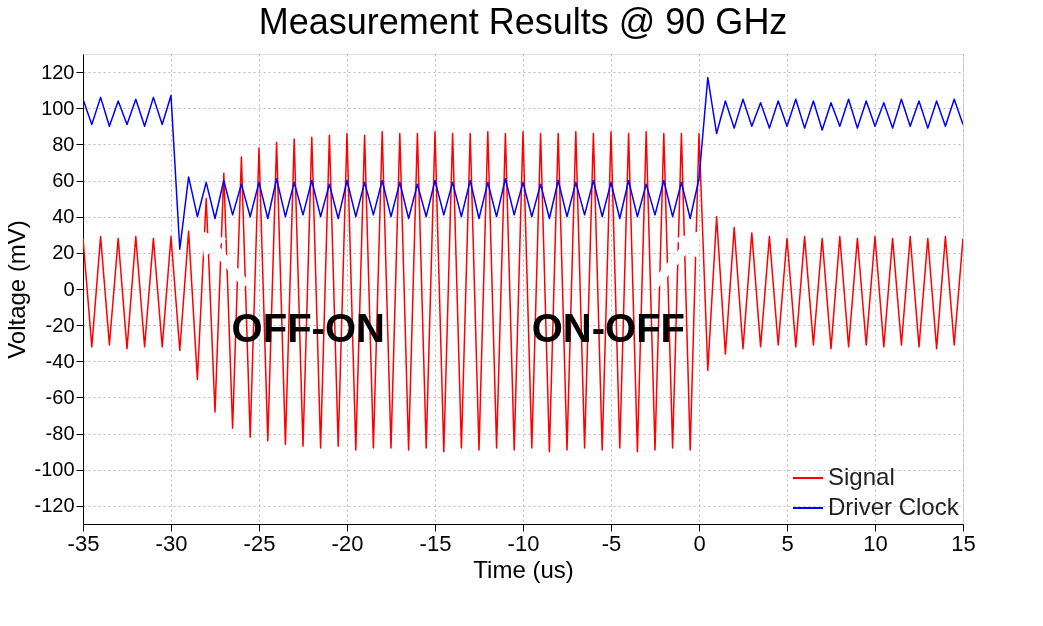 This screenshot has width=1043, height=626. Describe the element at coordinates (83, 543) in the screenshot. I see `x-tick-label: -35` at that location.